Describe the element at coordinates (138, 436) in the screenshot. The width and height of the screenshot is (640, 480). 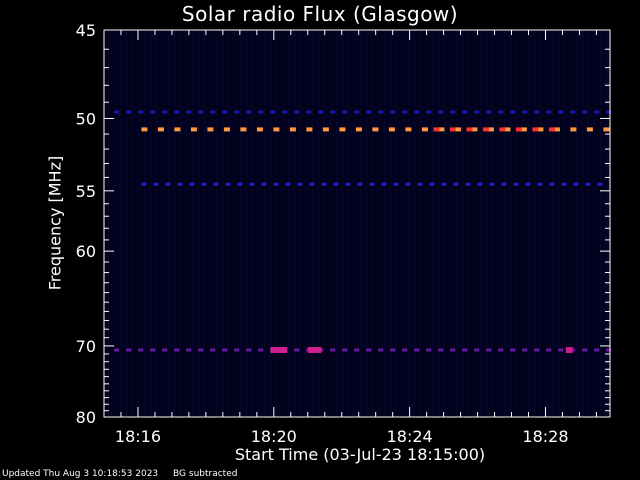
I see `x-tick-label: 18:16` at that location.